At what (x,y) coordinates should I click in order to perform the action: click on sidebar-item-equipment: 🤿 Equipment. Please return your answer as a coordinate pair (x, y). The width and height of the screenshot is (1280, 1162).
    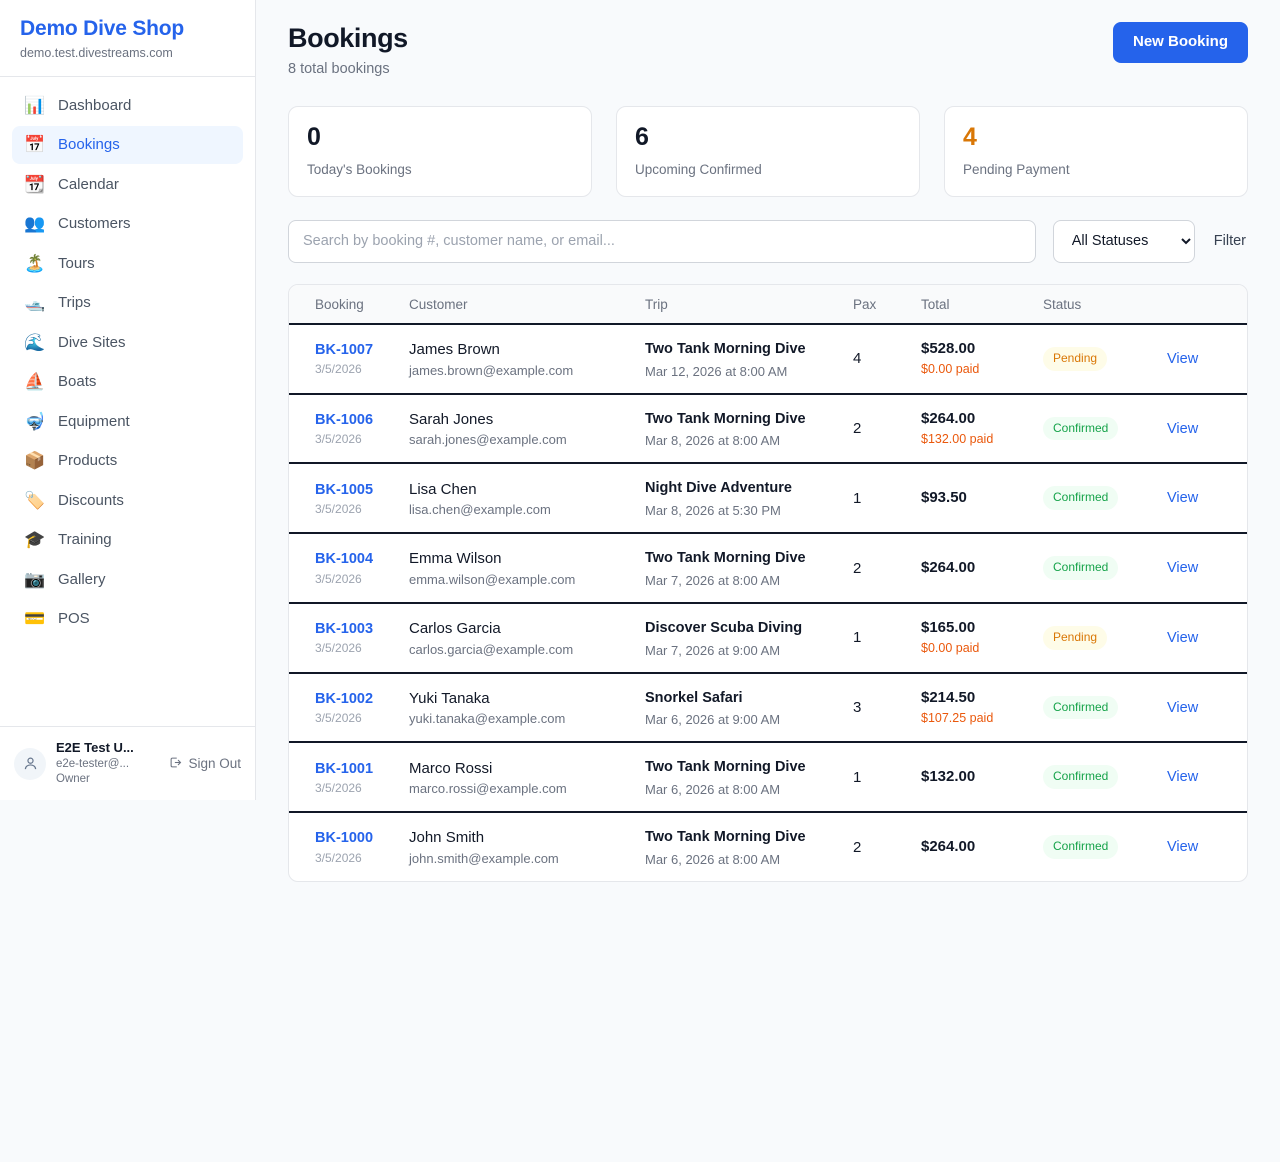
    Looking at the image, I should click on (127, 422).